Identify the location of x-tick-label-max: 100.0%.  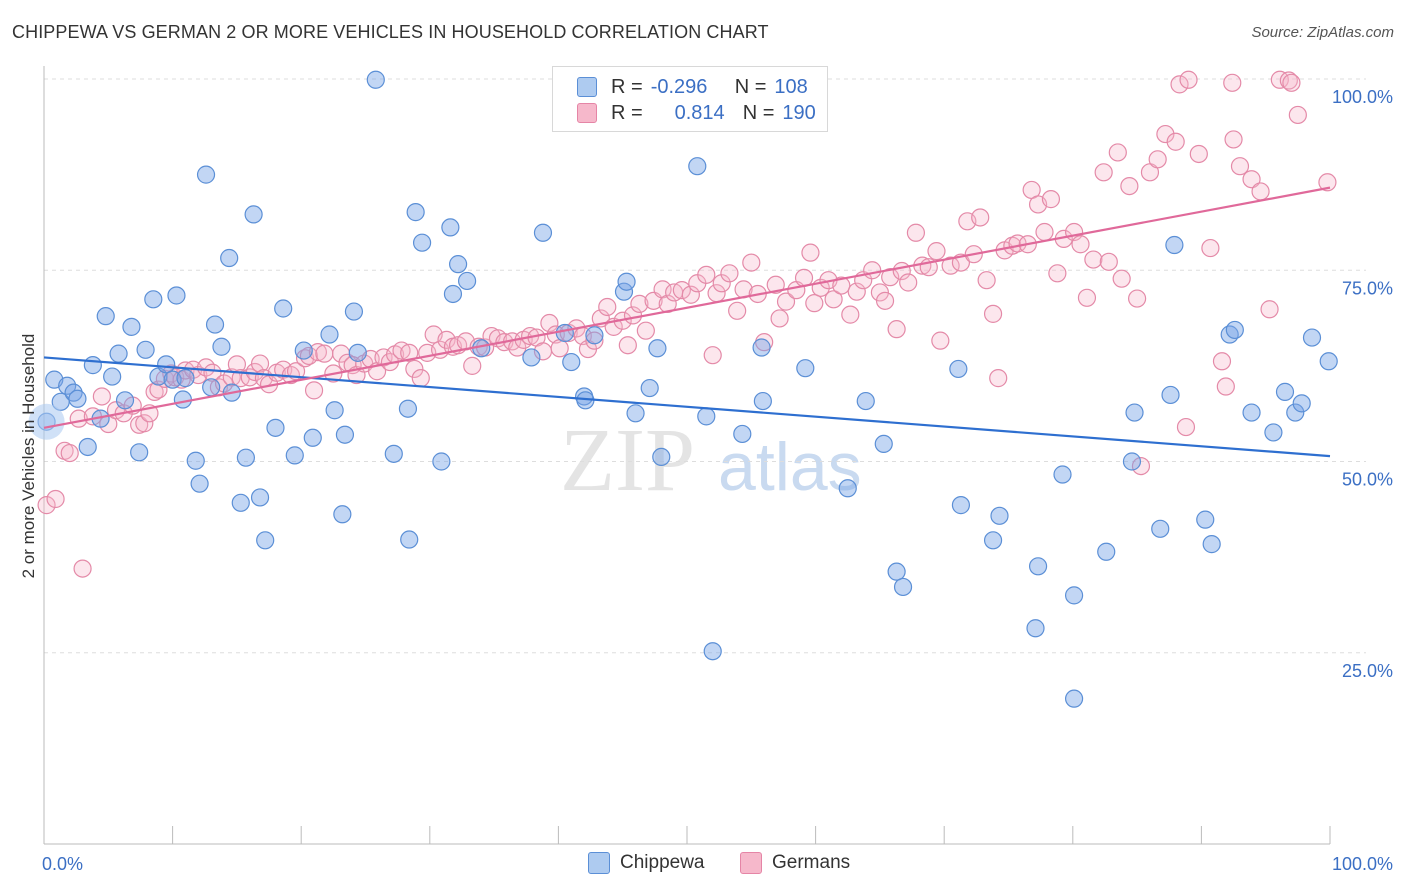
(1362, 864).